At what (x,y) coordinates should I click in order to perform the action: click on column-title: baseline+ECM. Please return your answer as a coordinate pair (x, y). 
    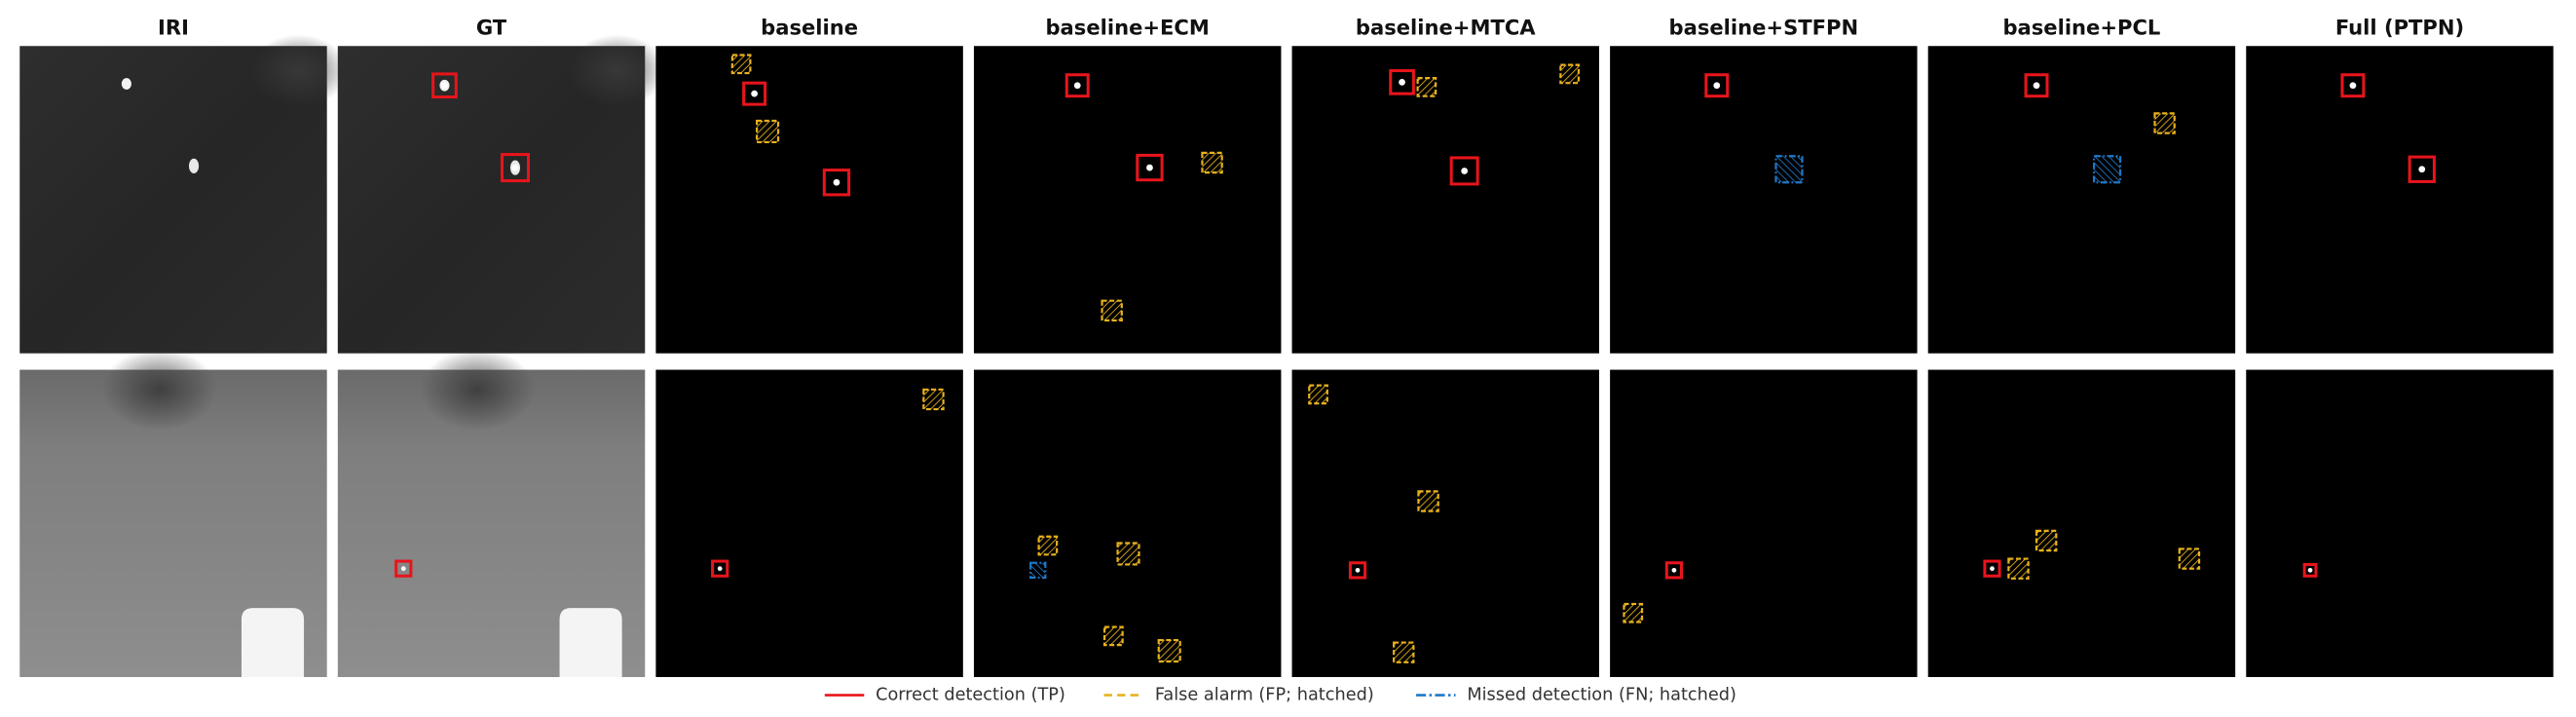
    Looking at the image, I should click on (1127, 27).